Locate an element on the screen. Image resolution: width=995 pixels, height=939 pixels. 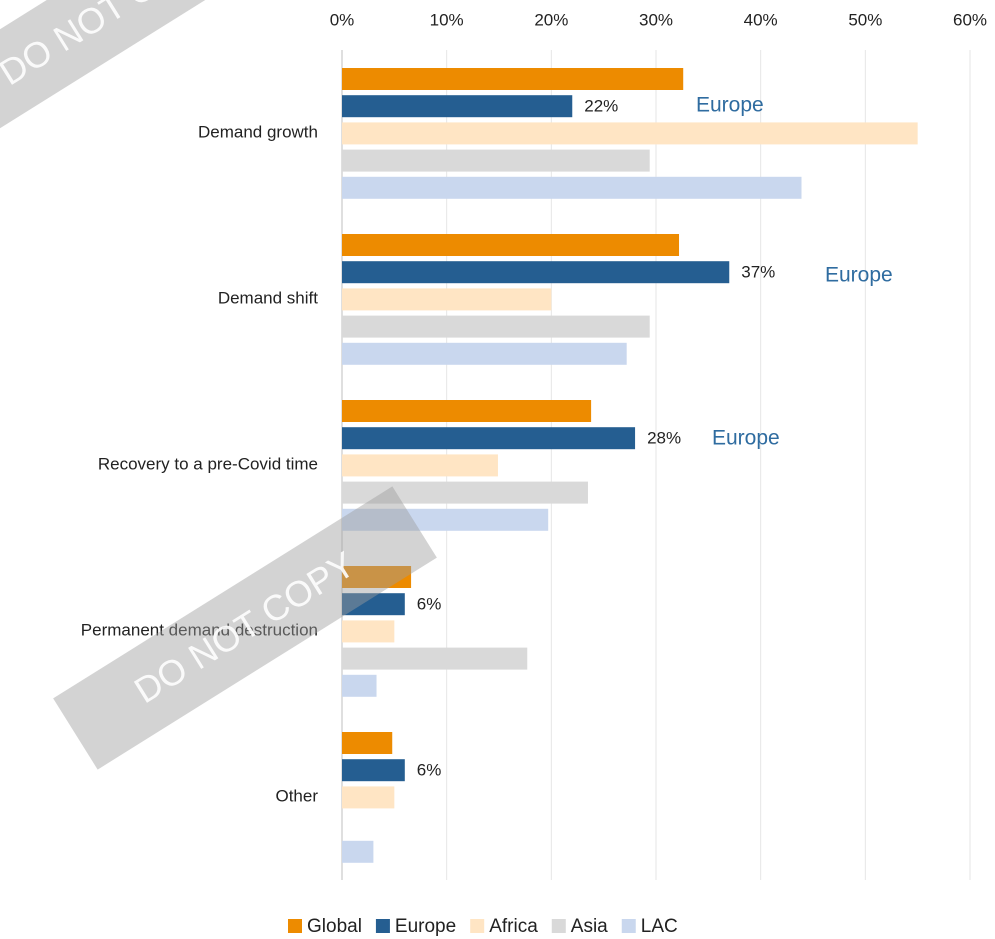
x-tick-label: 20% is located at coordinates (551, 19).